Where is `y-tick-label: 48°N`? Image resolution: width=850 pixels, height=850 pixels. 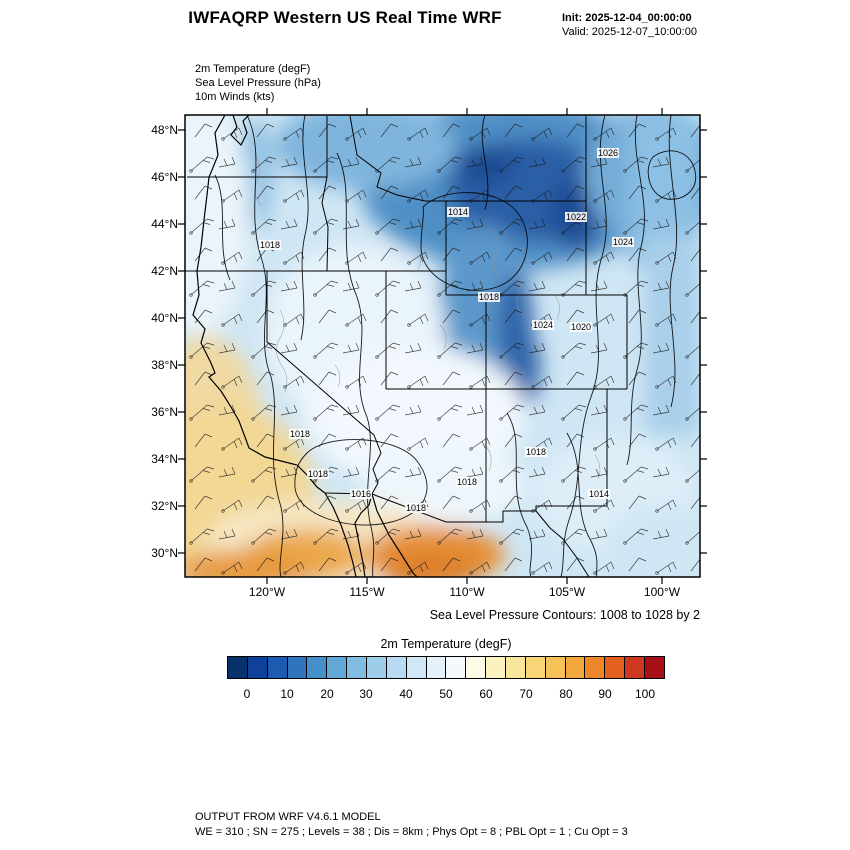
y-tick-label: 48°N is located at coordinates (164, 130).